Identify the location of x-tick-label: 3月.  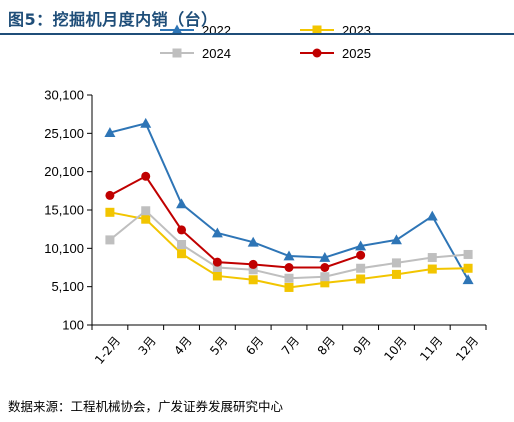
(147, 346).